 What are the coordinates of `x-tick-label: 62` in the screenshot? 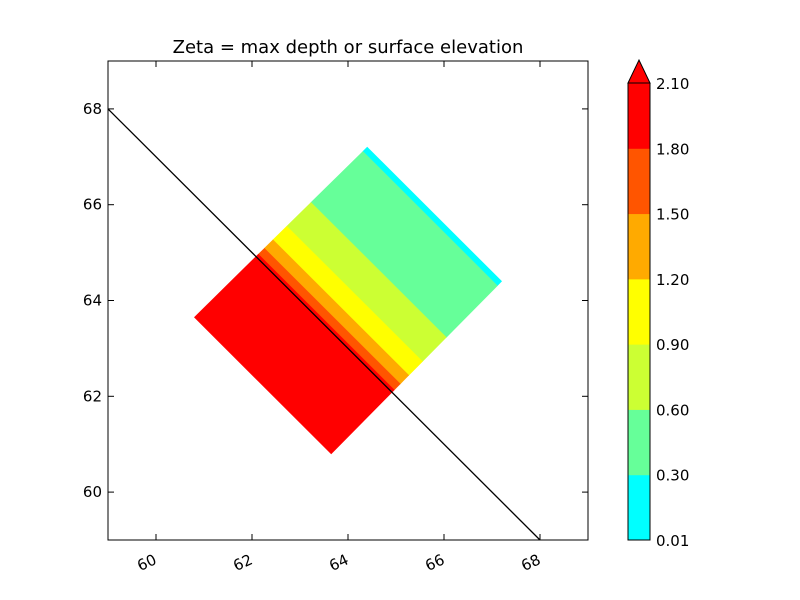 It's located at (242, 563).